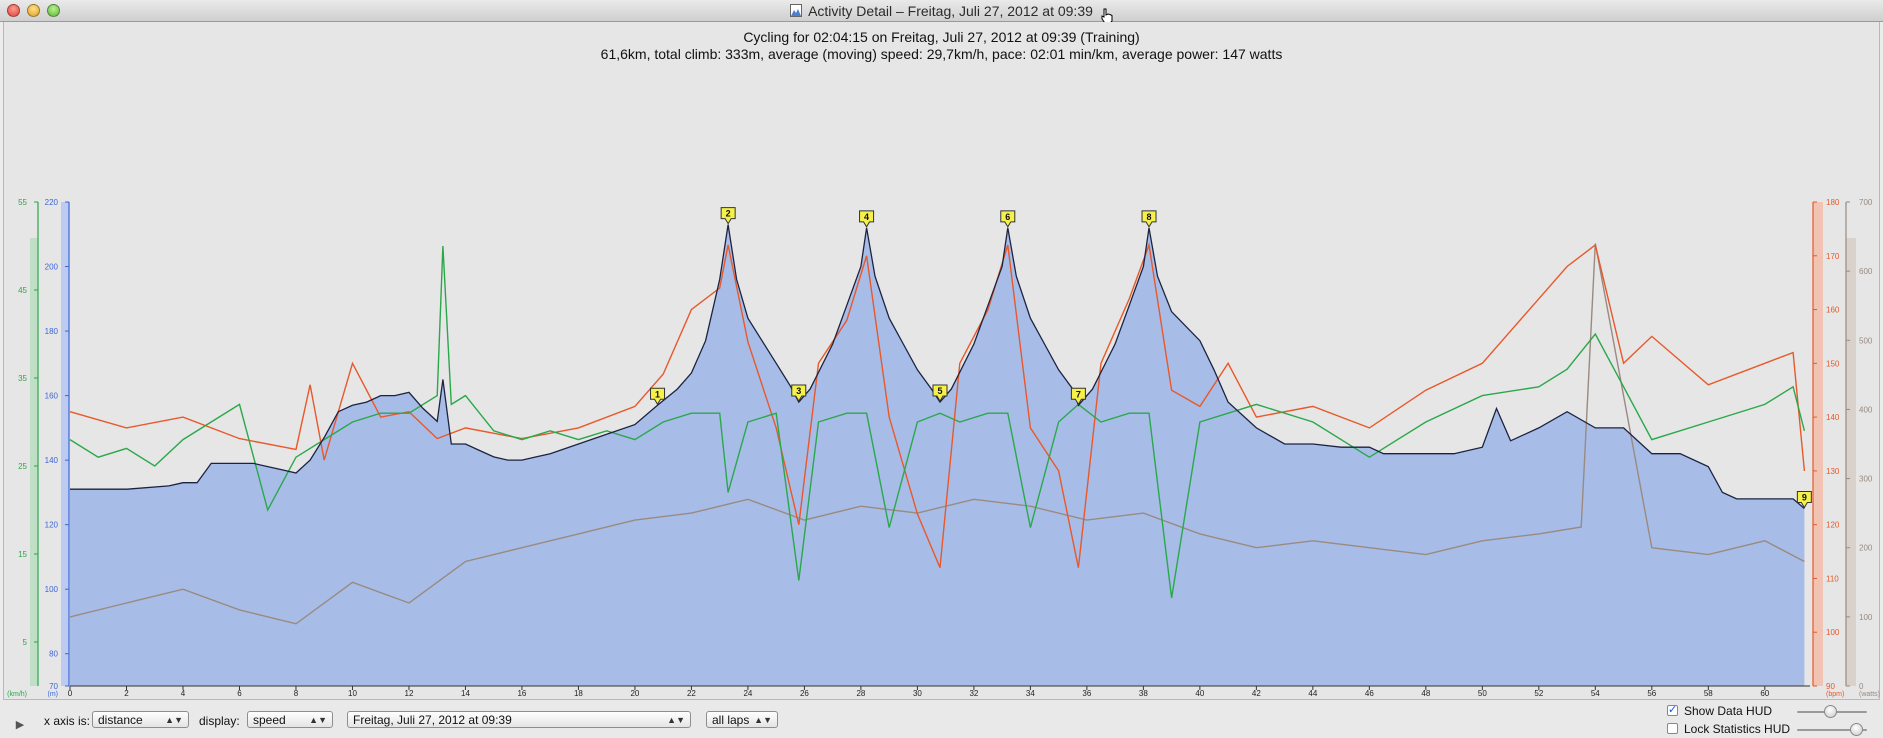 The image size is (1883, 738). Describe the element at coordinates (1369, 693) in the screenshot. I see `x-tick-label: 46` at that location.